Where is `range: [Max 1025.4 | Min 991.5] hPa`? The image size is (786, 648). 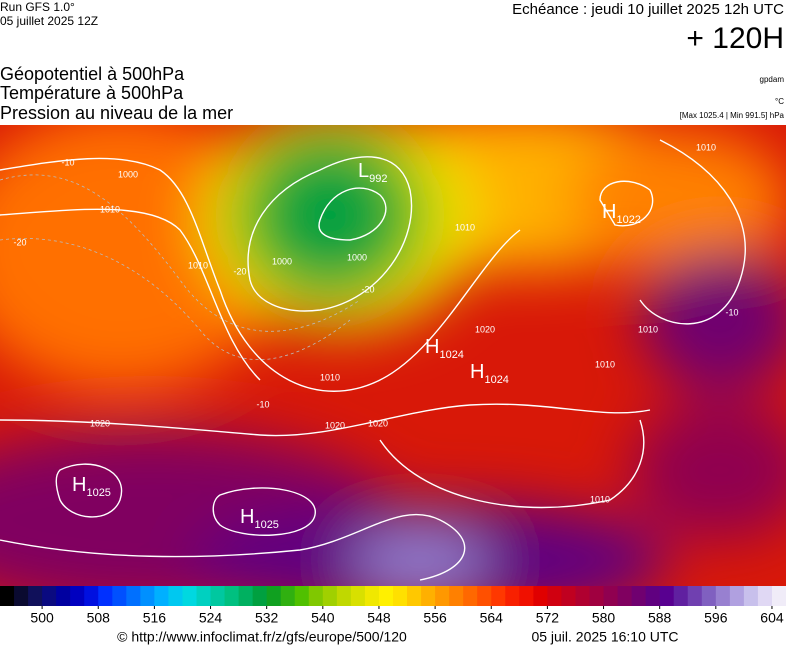 range: [Max 1025.4 | Min 991.5] hPa is located at coordinates (732, 115).